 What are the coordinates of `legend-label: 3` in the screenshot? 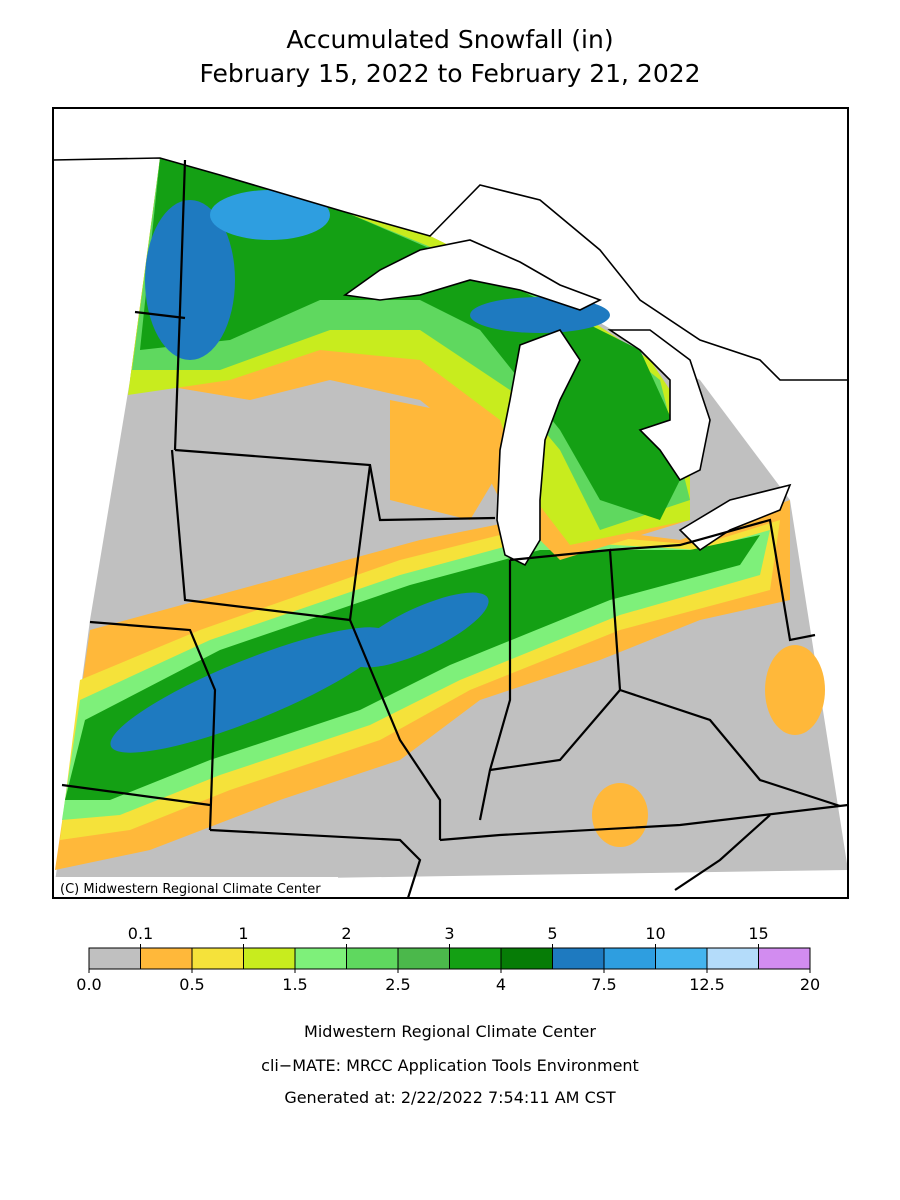 It's located at (449, 933).